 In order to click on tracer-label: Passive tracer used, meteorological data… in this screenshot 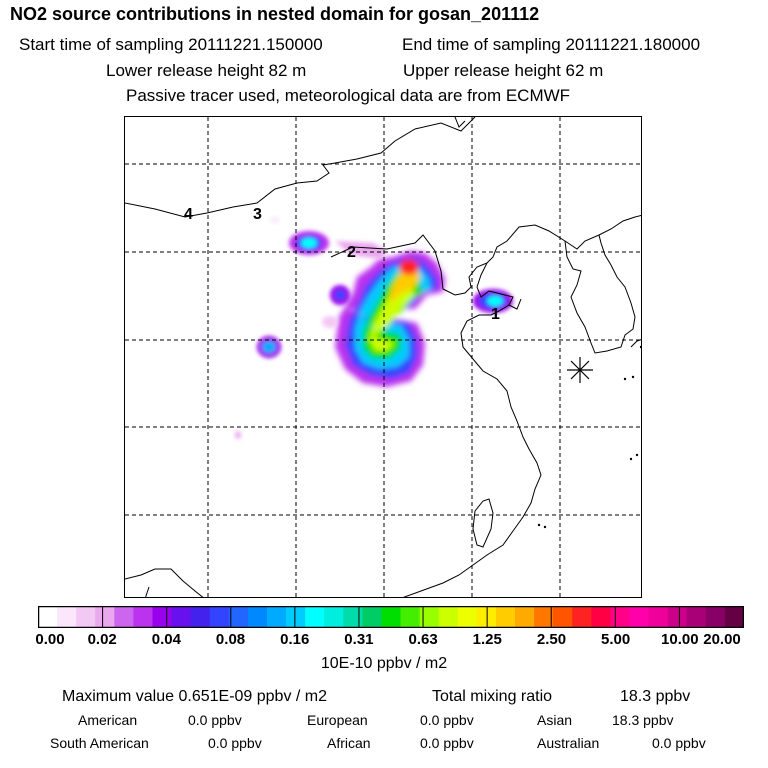, I will do `click(348, 95)`.